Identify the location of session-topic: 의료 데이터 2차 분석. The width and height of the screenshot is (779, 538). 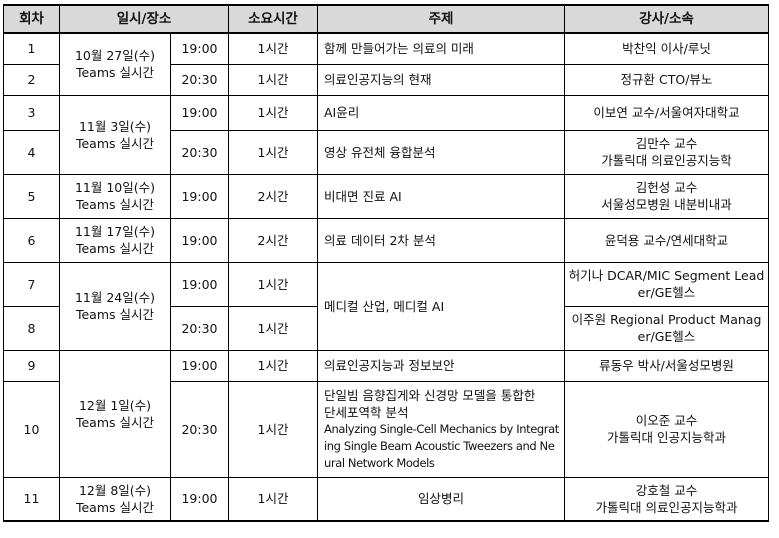
(441, 240).